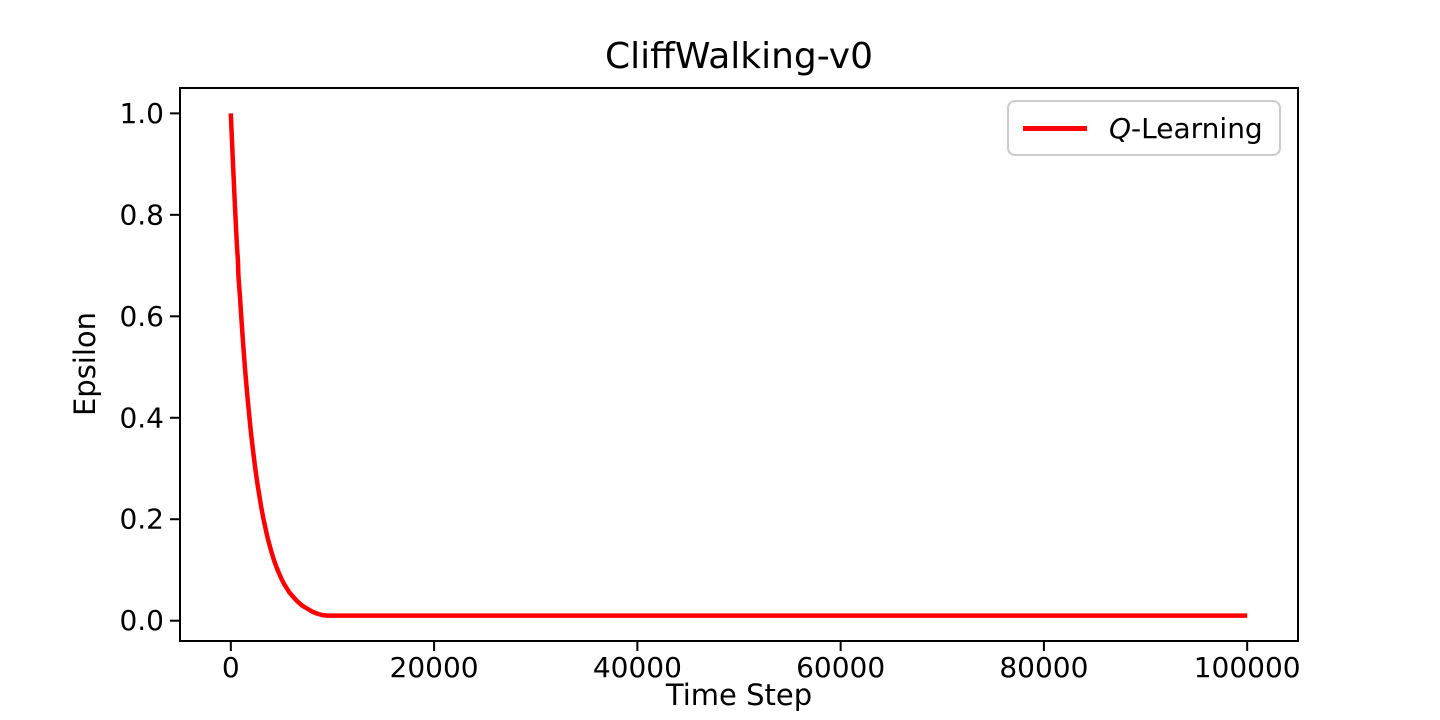 The width and height of the screenshot is (1440, 720). What do you see at coordinates (141, 417) in the screenshot?
I see `y-axis-tick-label: 0.4` at bounding box center [141, 417].